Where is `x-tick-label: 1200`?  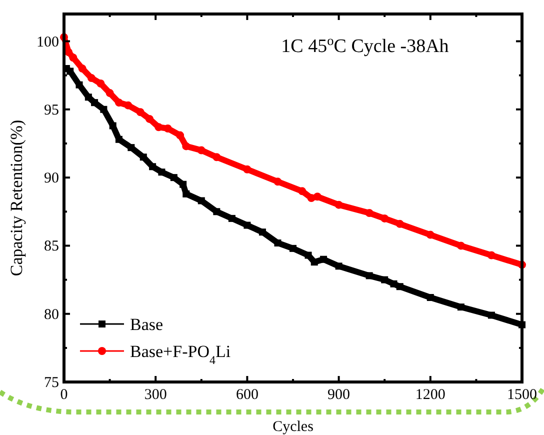 x-tick-label: 1200 is located at coordinates (430, 395).